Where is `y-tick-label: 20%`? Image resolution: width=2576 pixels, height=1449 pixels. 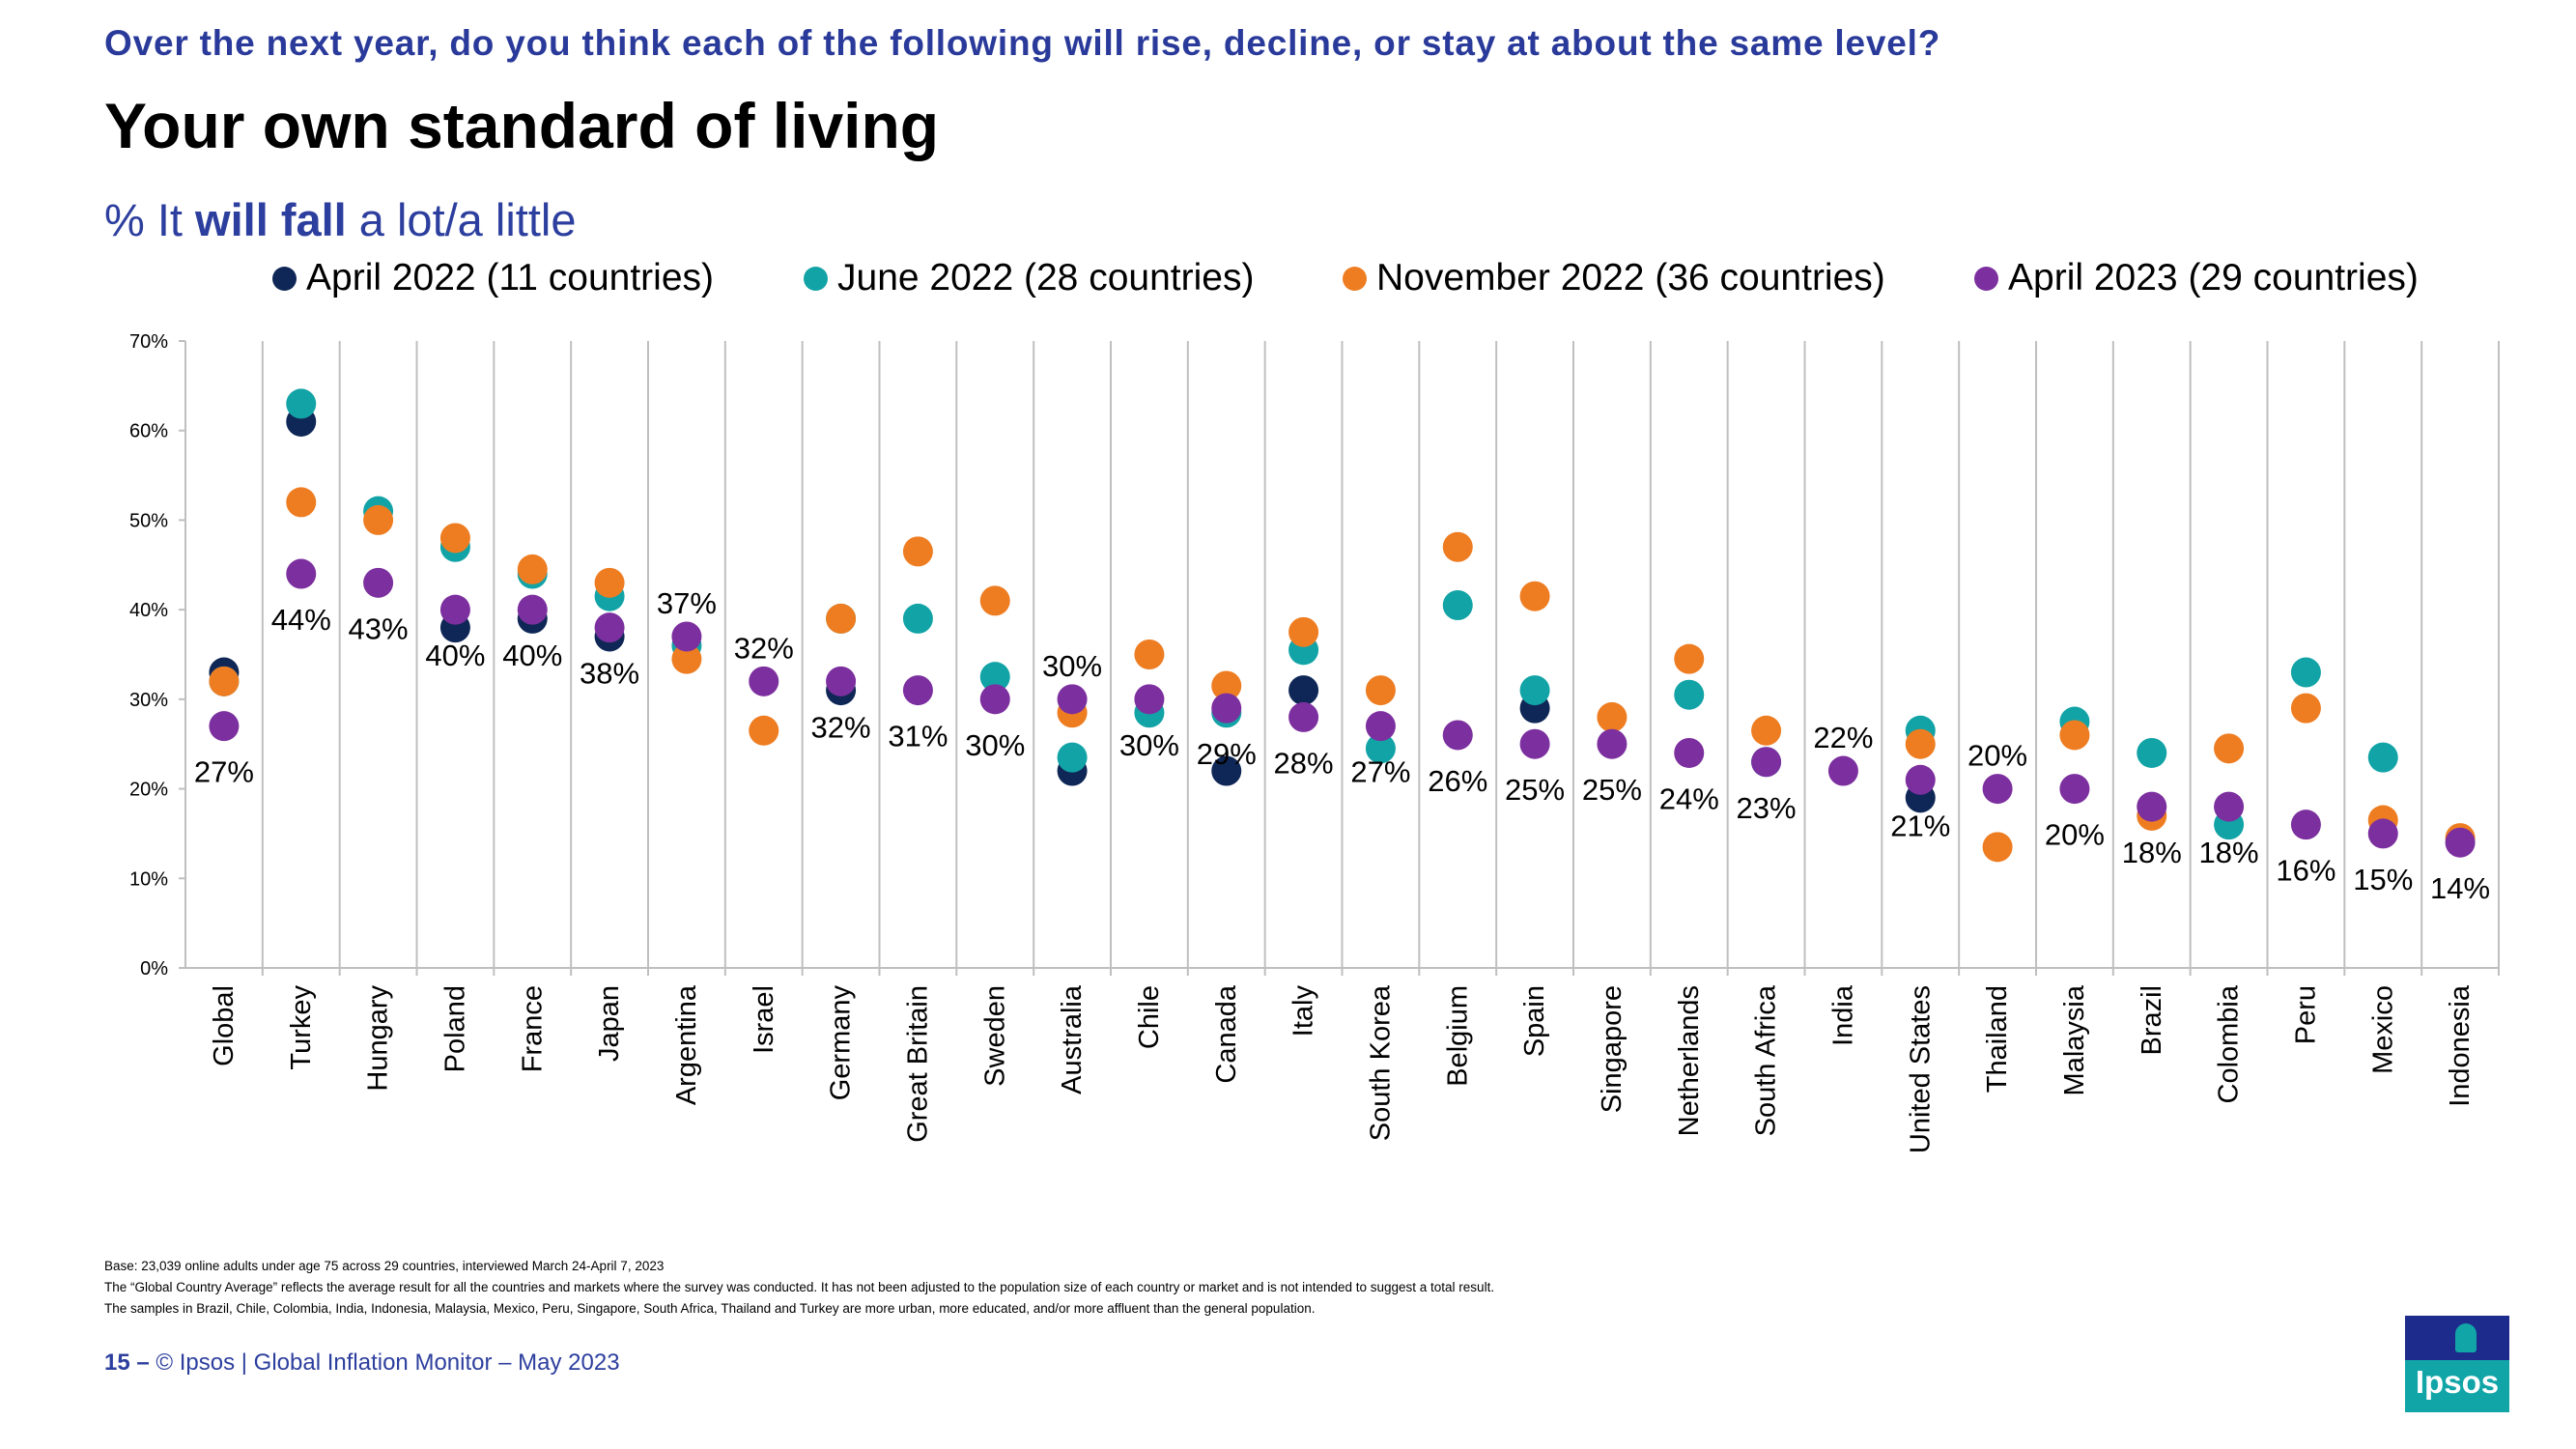
y-tick-label: 20% is located at coordinates (148, 790).